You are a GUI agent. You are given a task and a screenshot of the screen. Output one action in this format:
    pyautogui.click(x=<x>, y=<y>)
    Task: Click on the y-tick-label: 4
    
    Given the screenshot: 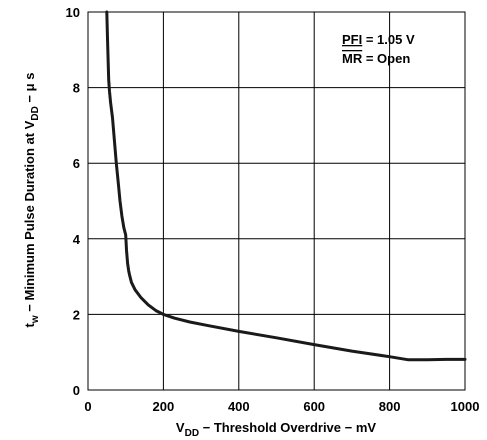 What is the action you would take?
    pyautogui.click(x=77, y=239)
    